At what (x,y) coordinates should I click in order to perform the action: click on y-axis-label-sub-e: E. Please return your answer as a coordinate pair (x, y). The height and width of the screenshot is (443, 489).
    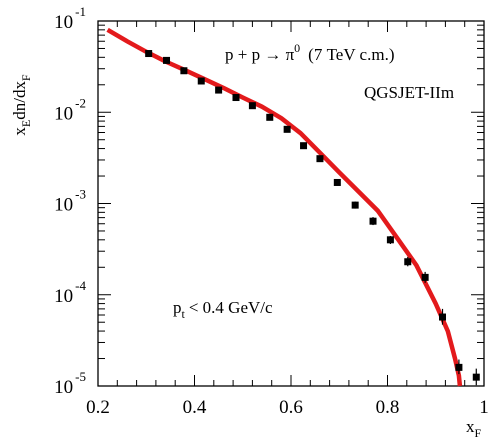
    Looking at the image, I should click on (26, 123).